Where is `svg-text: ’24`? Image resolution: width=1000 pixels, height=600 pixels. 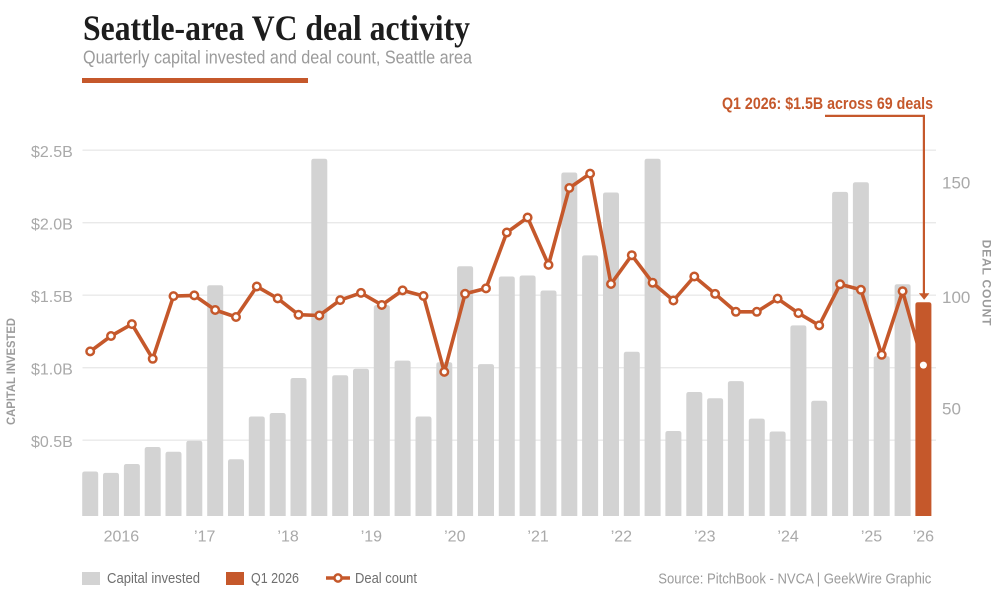 svg-text: ’24 is located at coordinates (787, 537).